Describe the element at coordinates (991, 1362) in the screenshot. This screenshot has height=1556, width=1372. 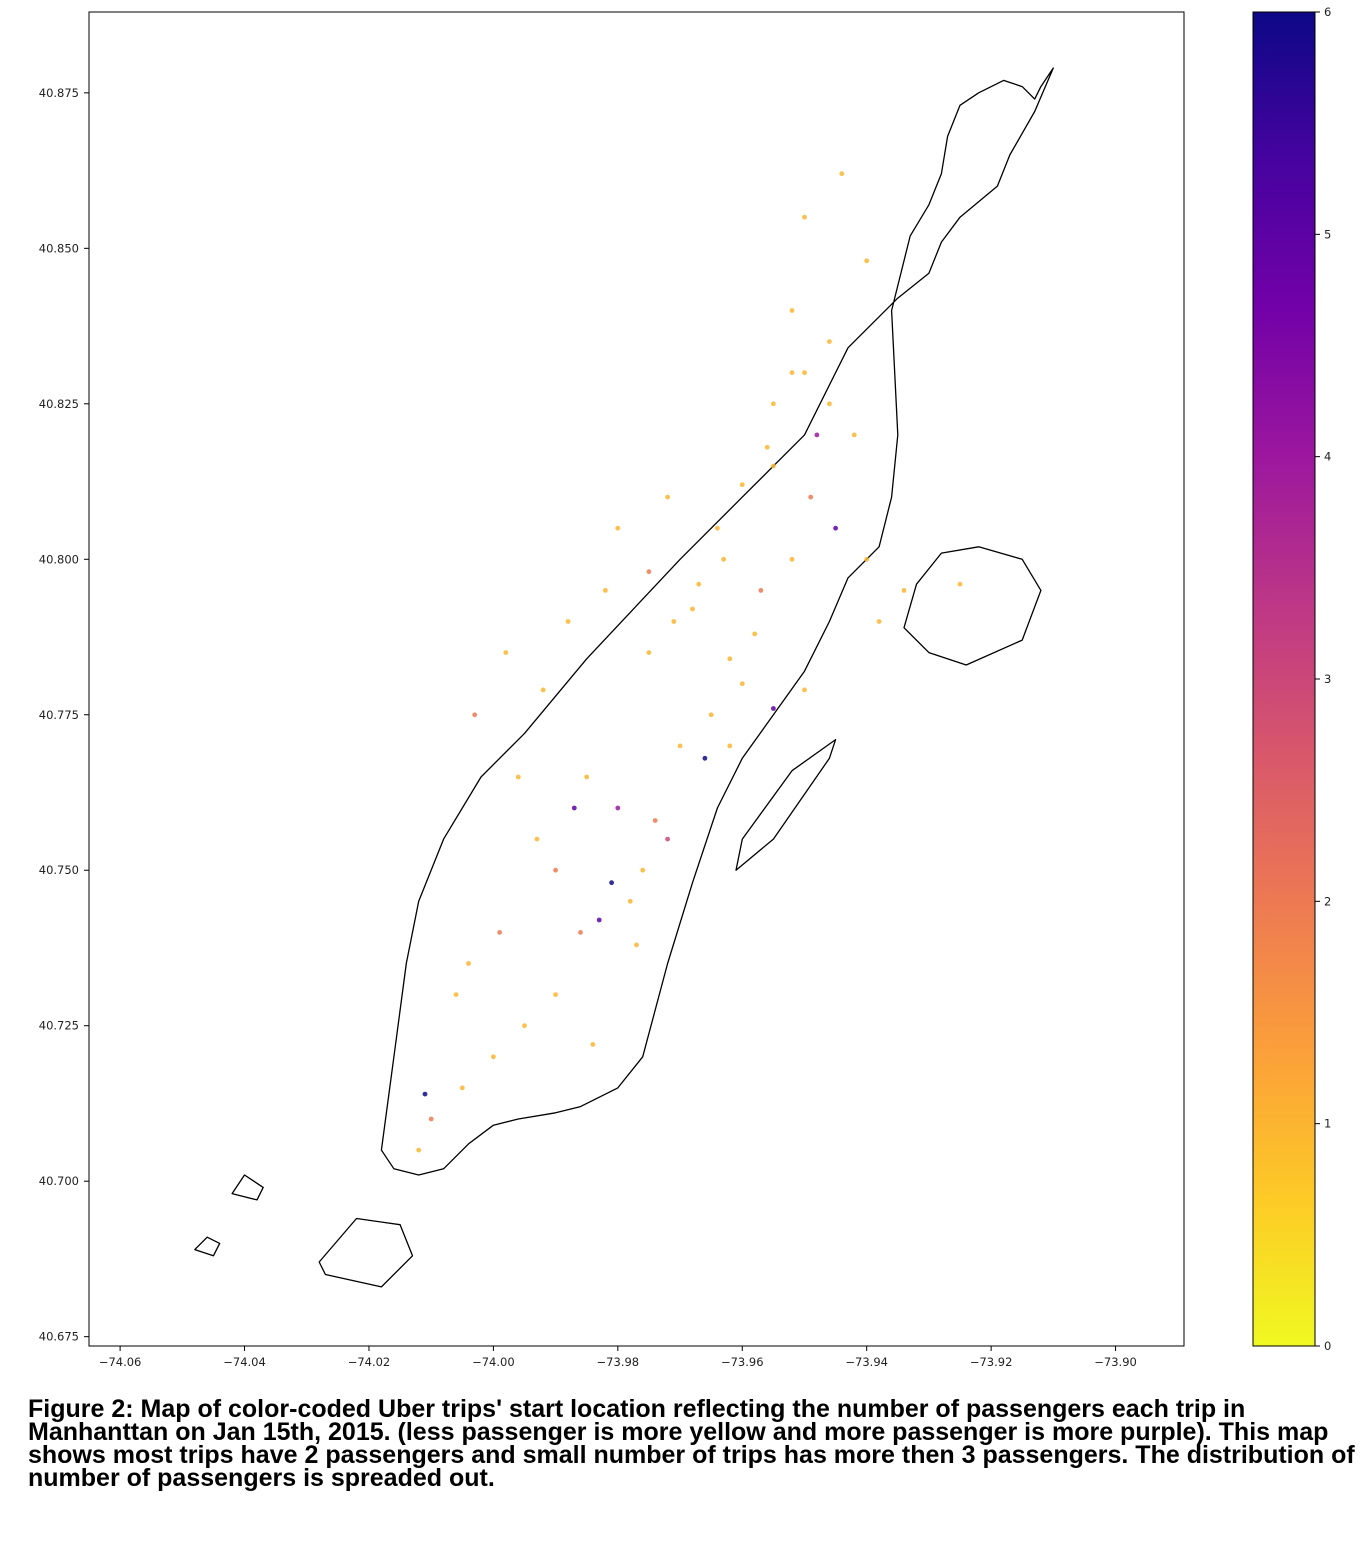
I see `x-tick-label: −73.92` at that location.